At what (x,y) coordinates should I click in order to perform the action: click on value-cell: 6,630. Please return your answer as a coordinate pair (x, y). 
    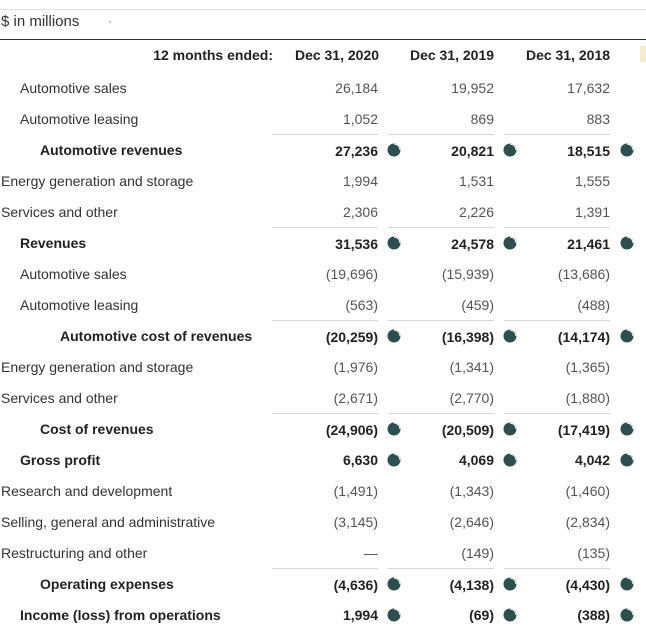
    Looking at the image, I should click on (325, 459).